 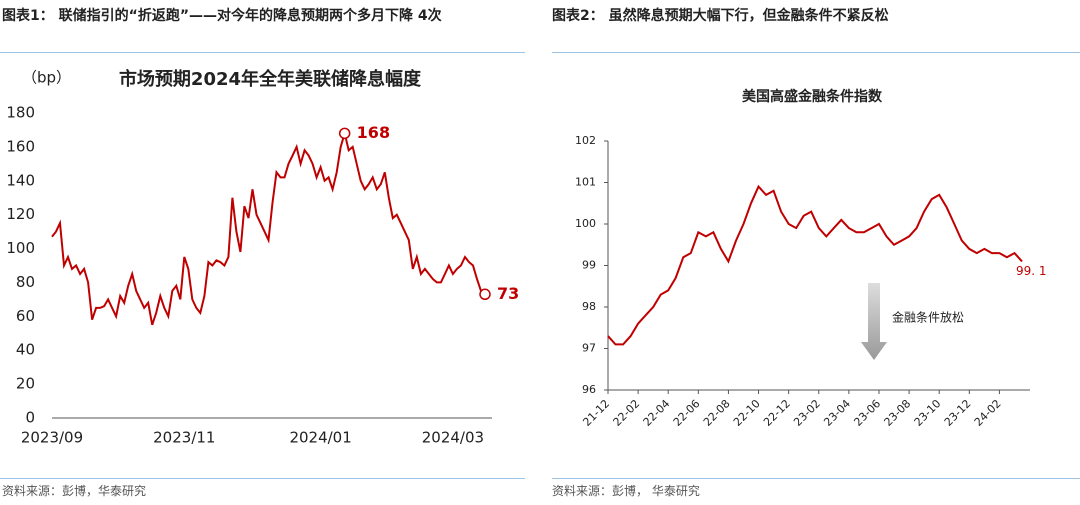 I want to click on x-tick-label: 21-12, so click(x=596, y=413).